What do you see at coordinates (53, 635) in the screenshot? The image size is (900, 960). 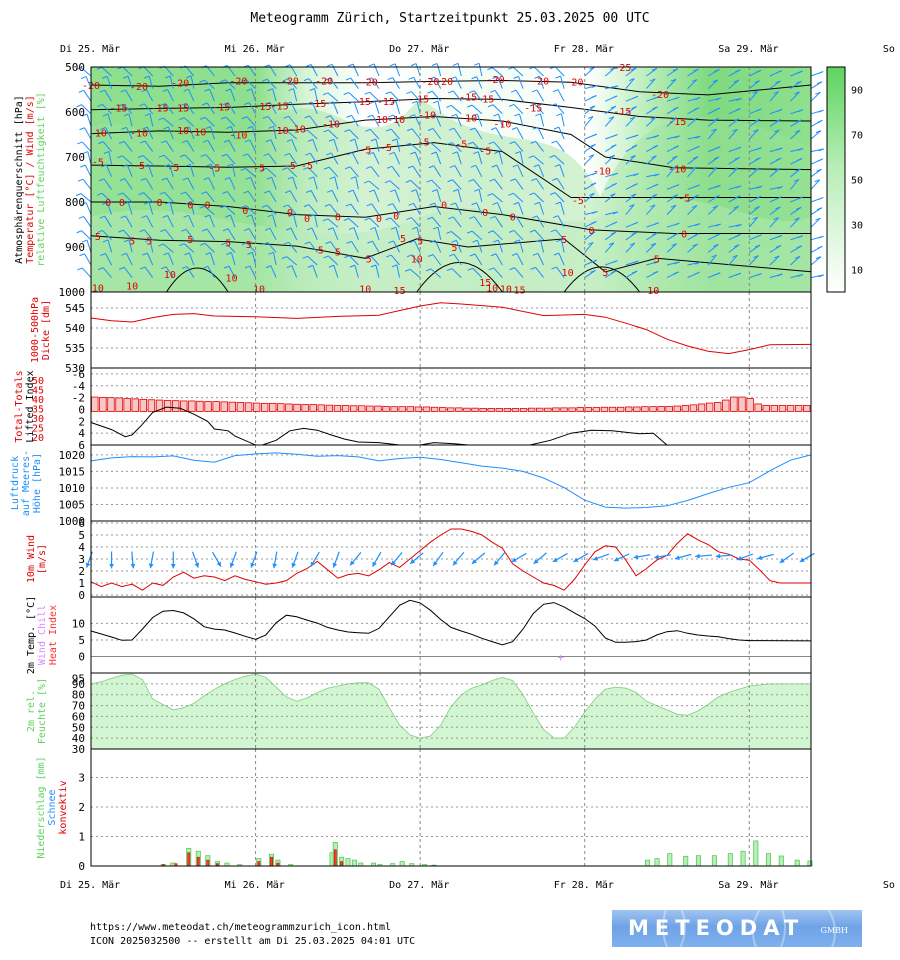 I see `axis-title: Heat Index` at bounding box center [53, 635].